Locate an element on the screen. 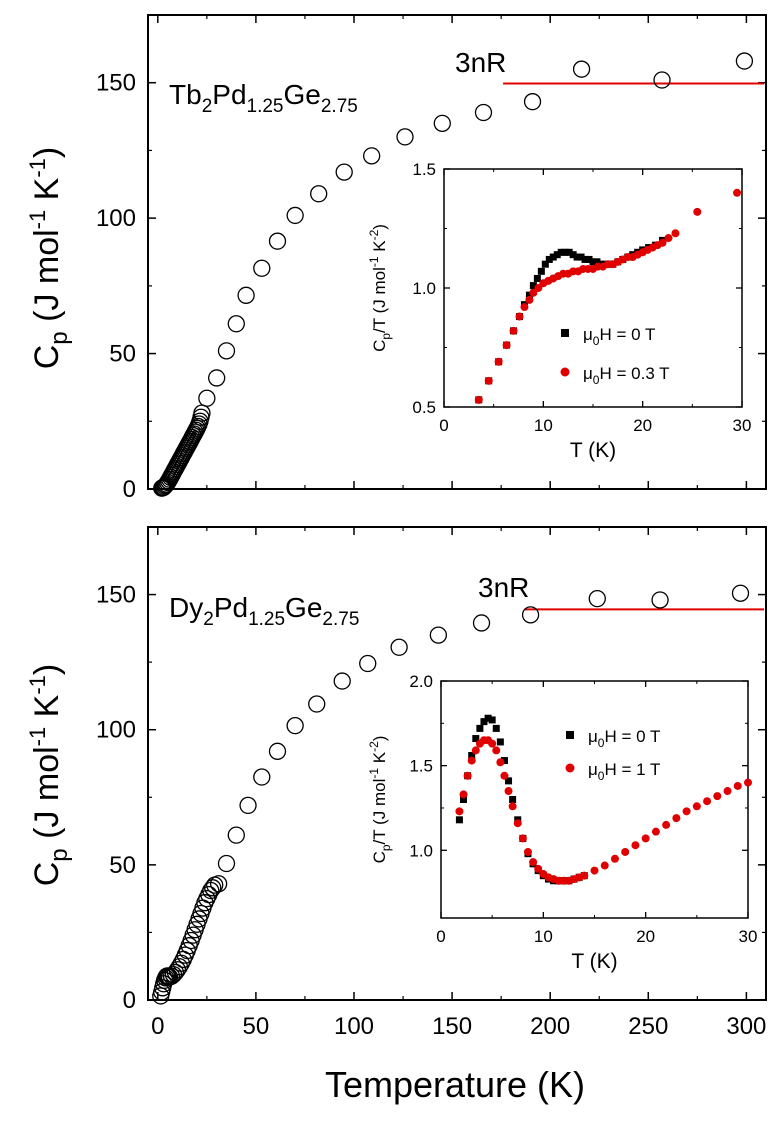  annotation-3nR: 3nR is located at coordinates (503, 587).